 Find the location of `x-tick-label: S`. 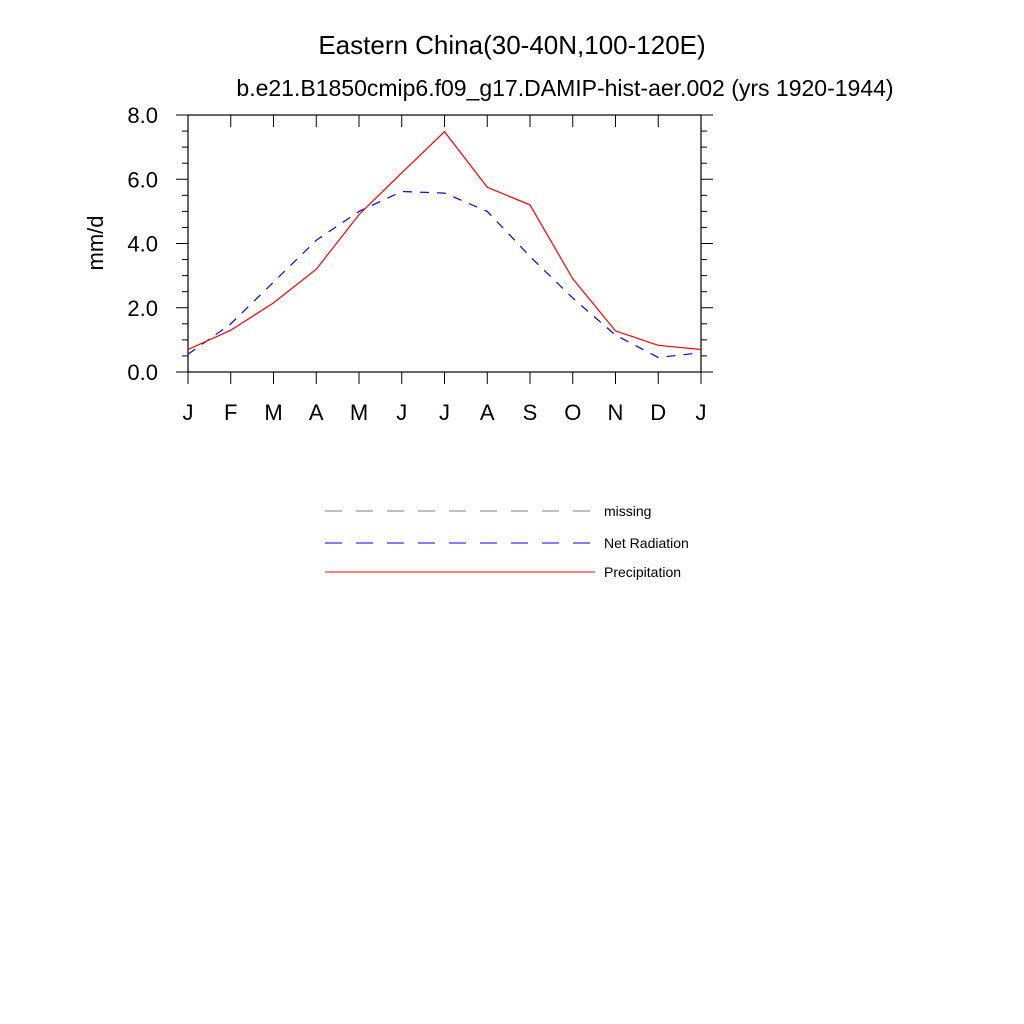

x-tick-label: S is located at coordinates (530, 412).